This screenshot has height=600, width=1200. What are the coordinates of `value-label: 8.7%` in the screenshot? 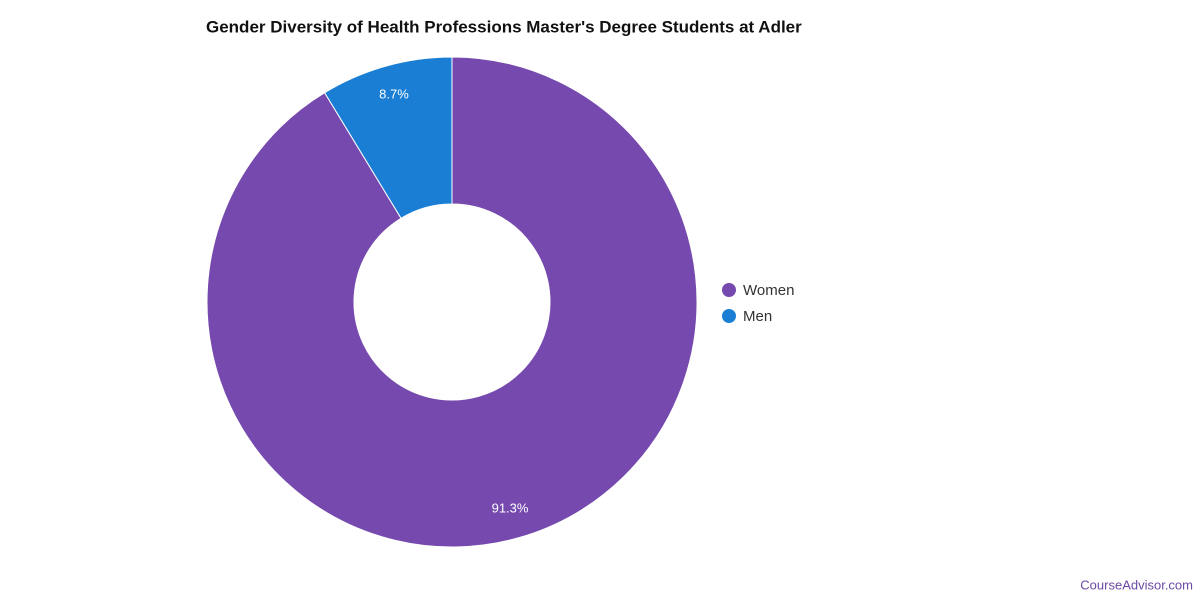 It's located at (394, 93).